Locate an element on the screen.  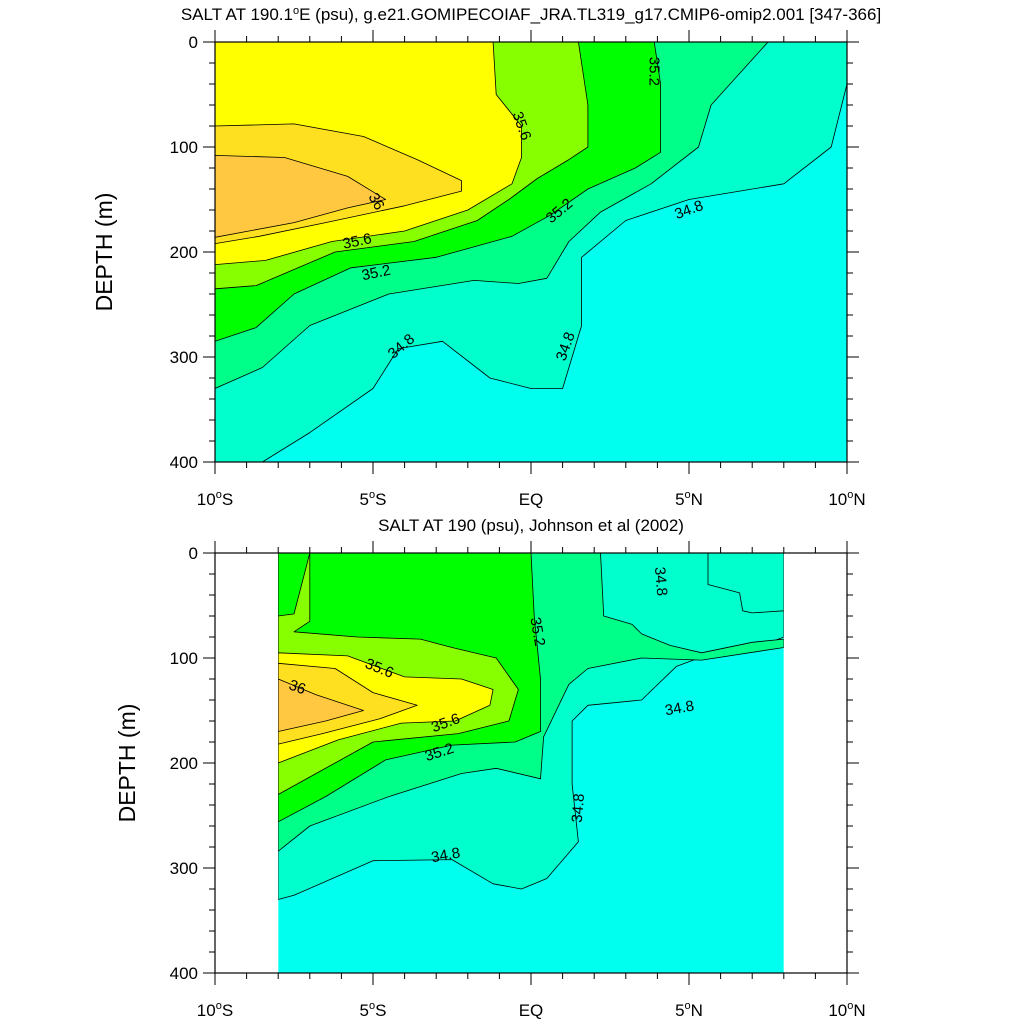
chart-title: SALT AT 190 (psu), Johnson et al (2002) is located at coordinates (531, 525).